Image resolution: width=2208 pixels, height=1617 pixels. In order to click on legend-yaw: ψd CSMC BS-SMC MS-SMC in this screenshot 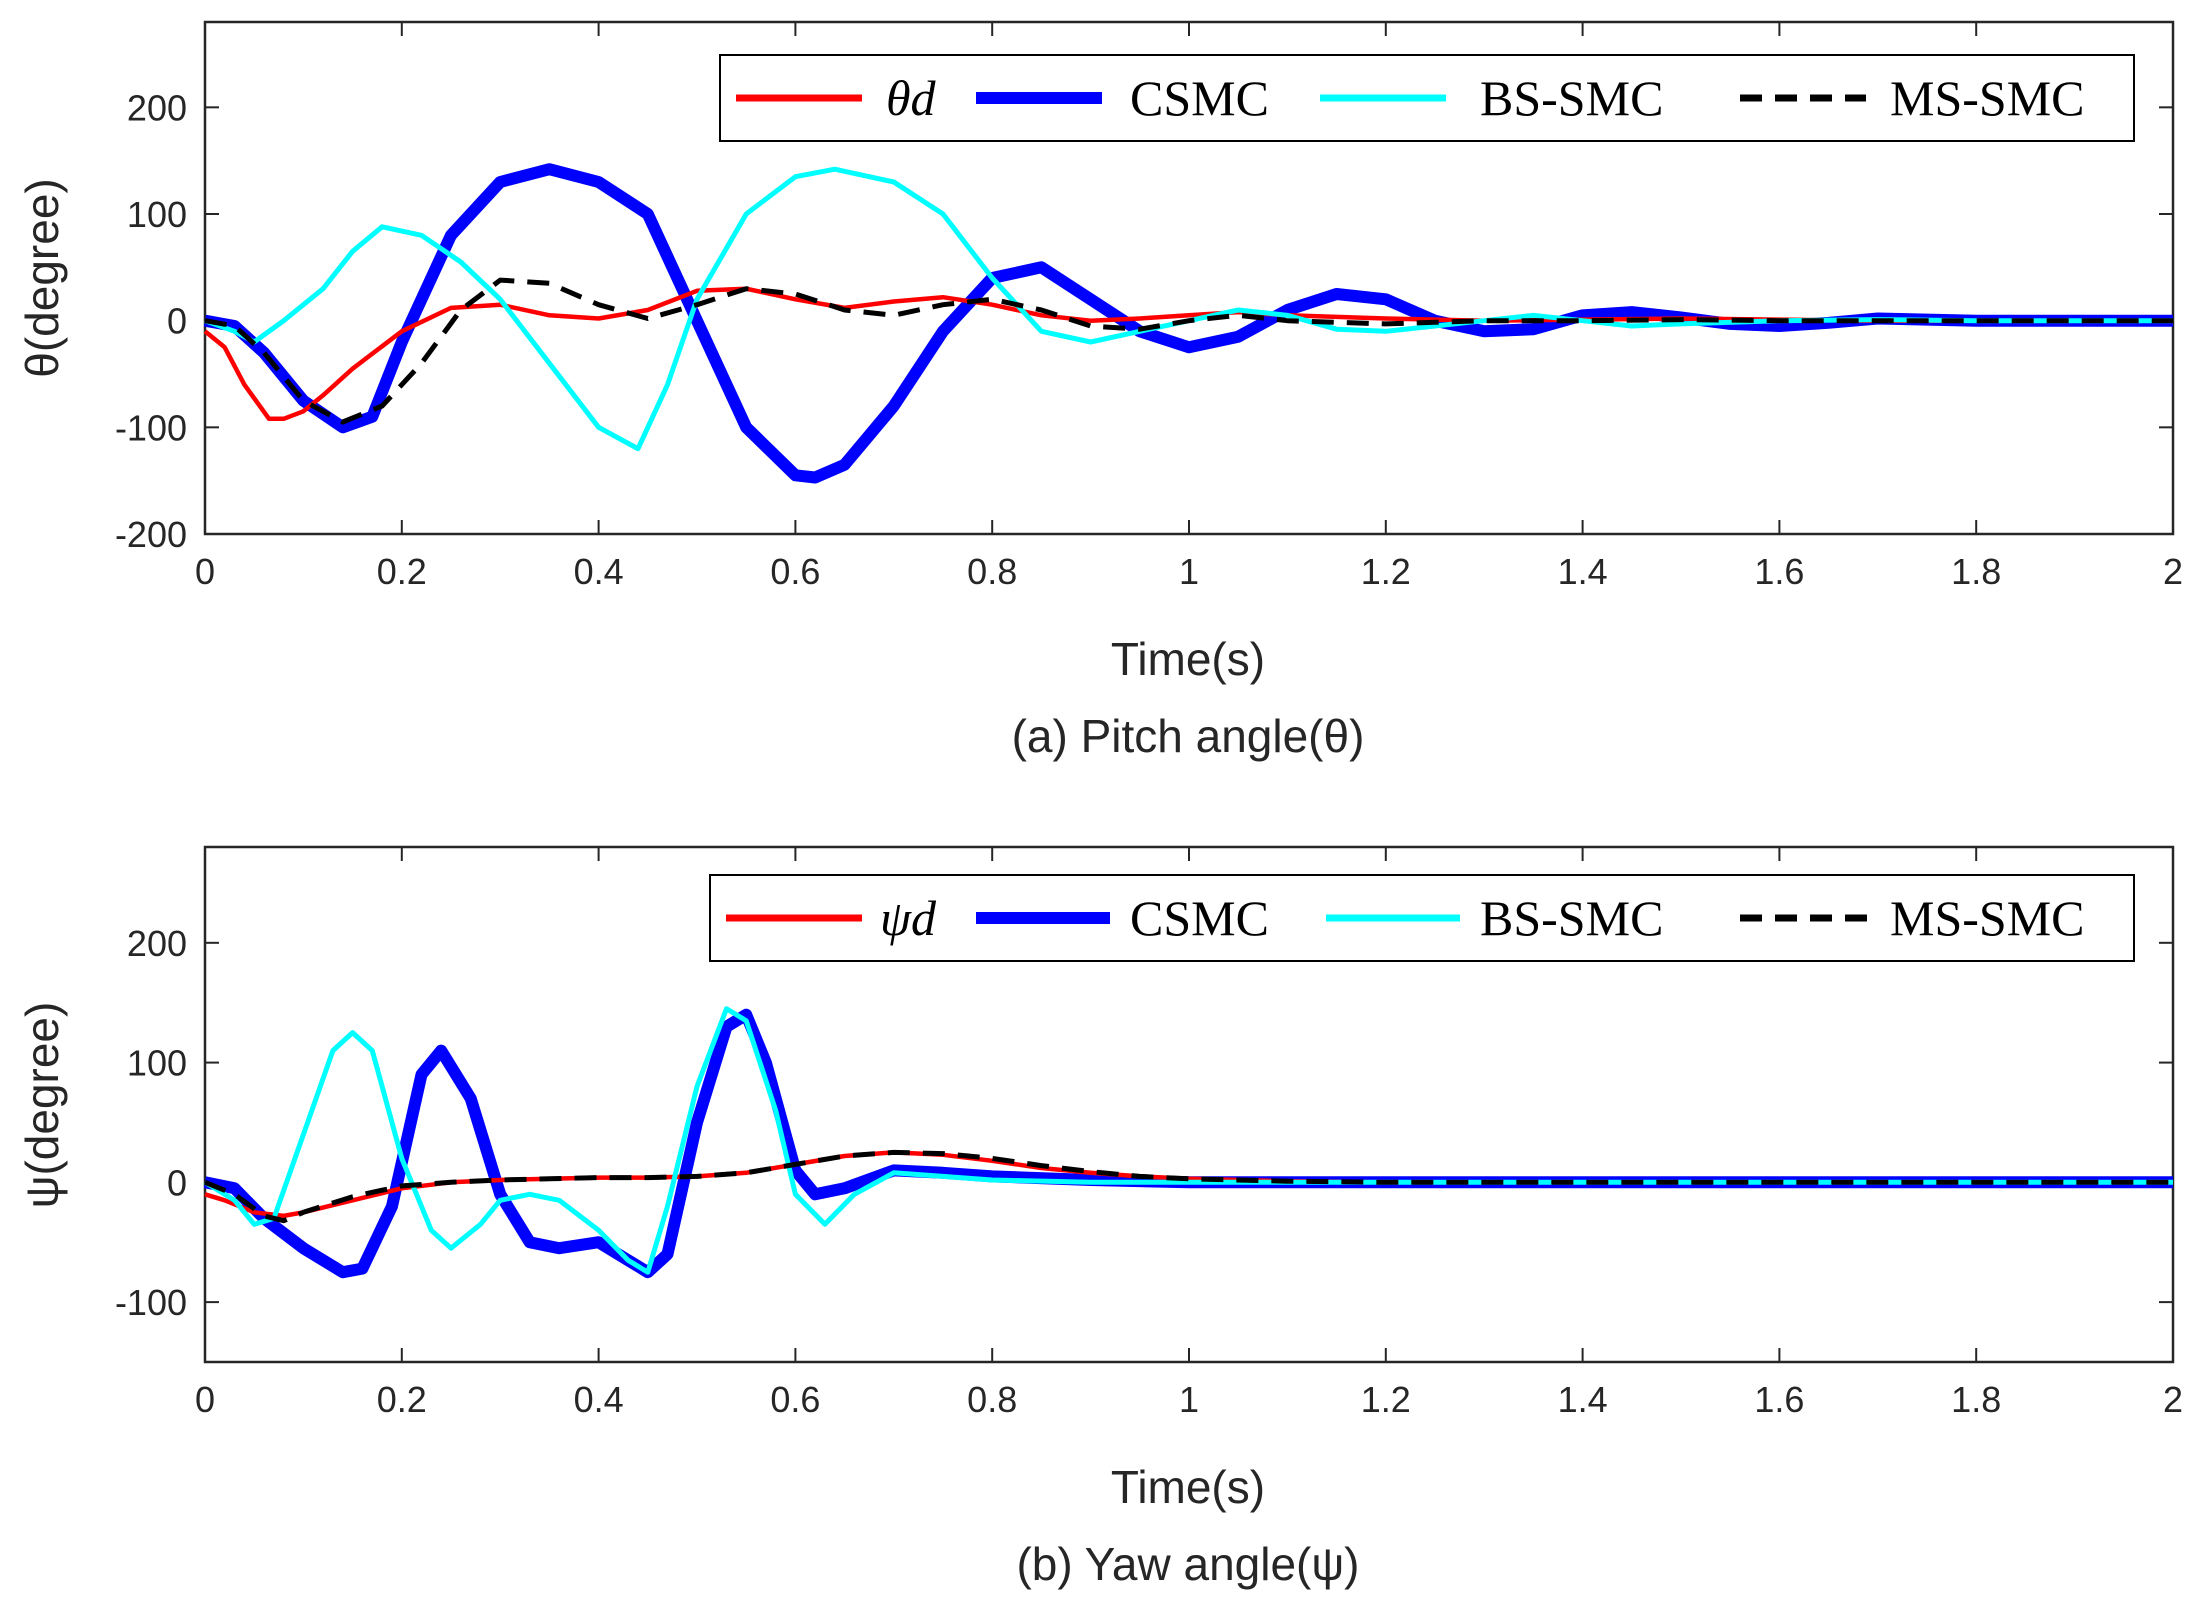, I will do `click(1422, 918)`.